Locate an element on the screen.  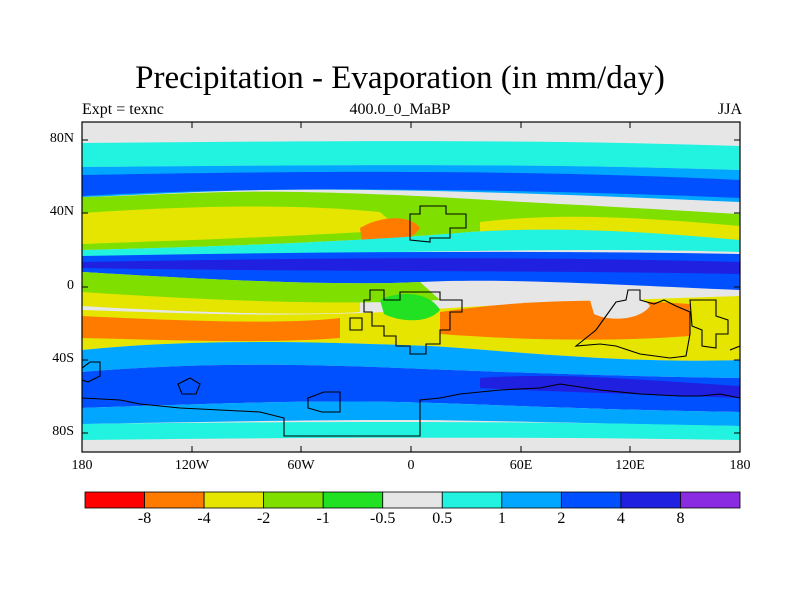
lat-label-80n: 80N is located at coordinates (61, 138).